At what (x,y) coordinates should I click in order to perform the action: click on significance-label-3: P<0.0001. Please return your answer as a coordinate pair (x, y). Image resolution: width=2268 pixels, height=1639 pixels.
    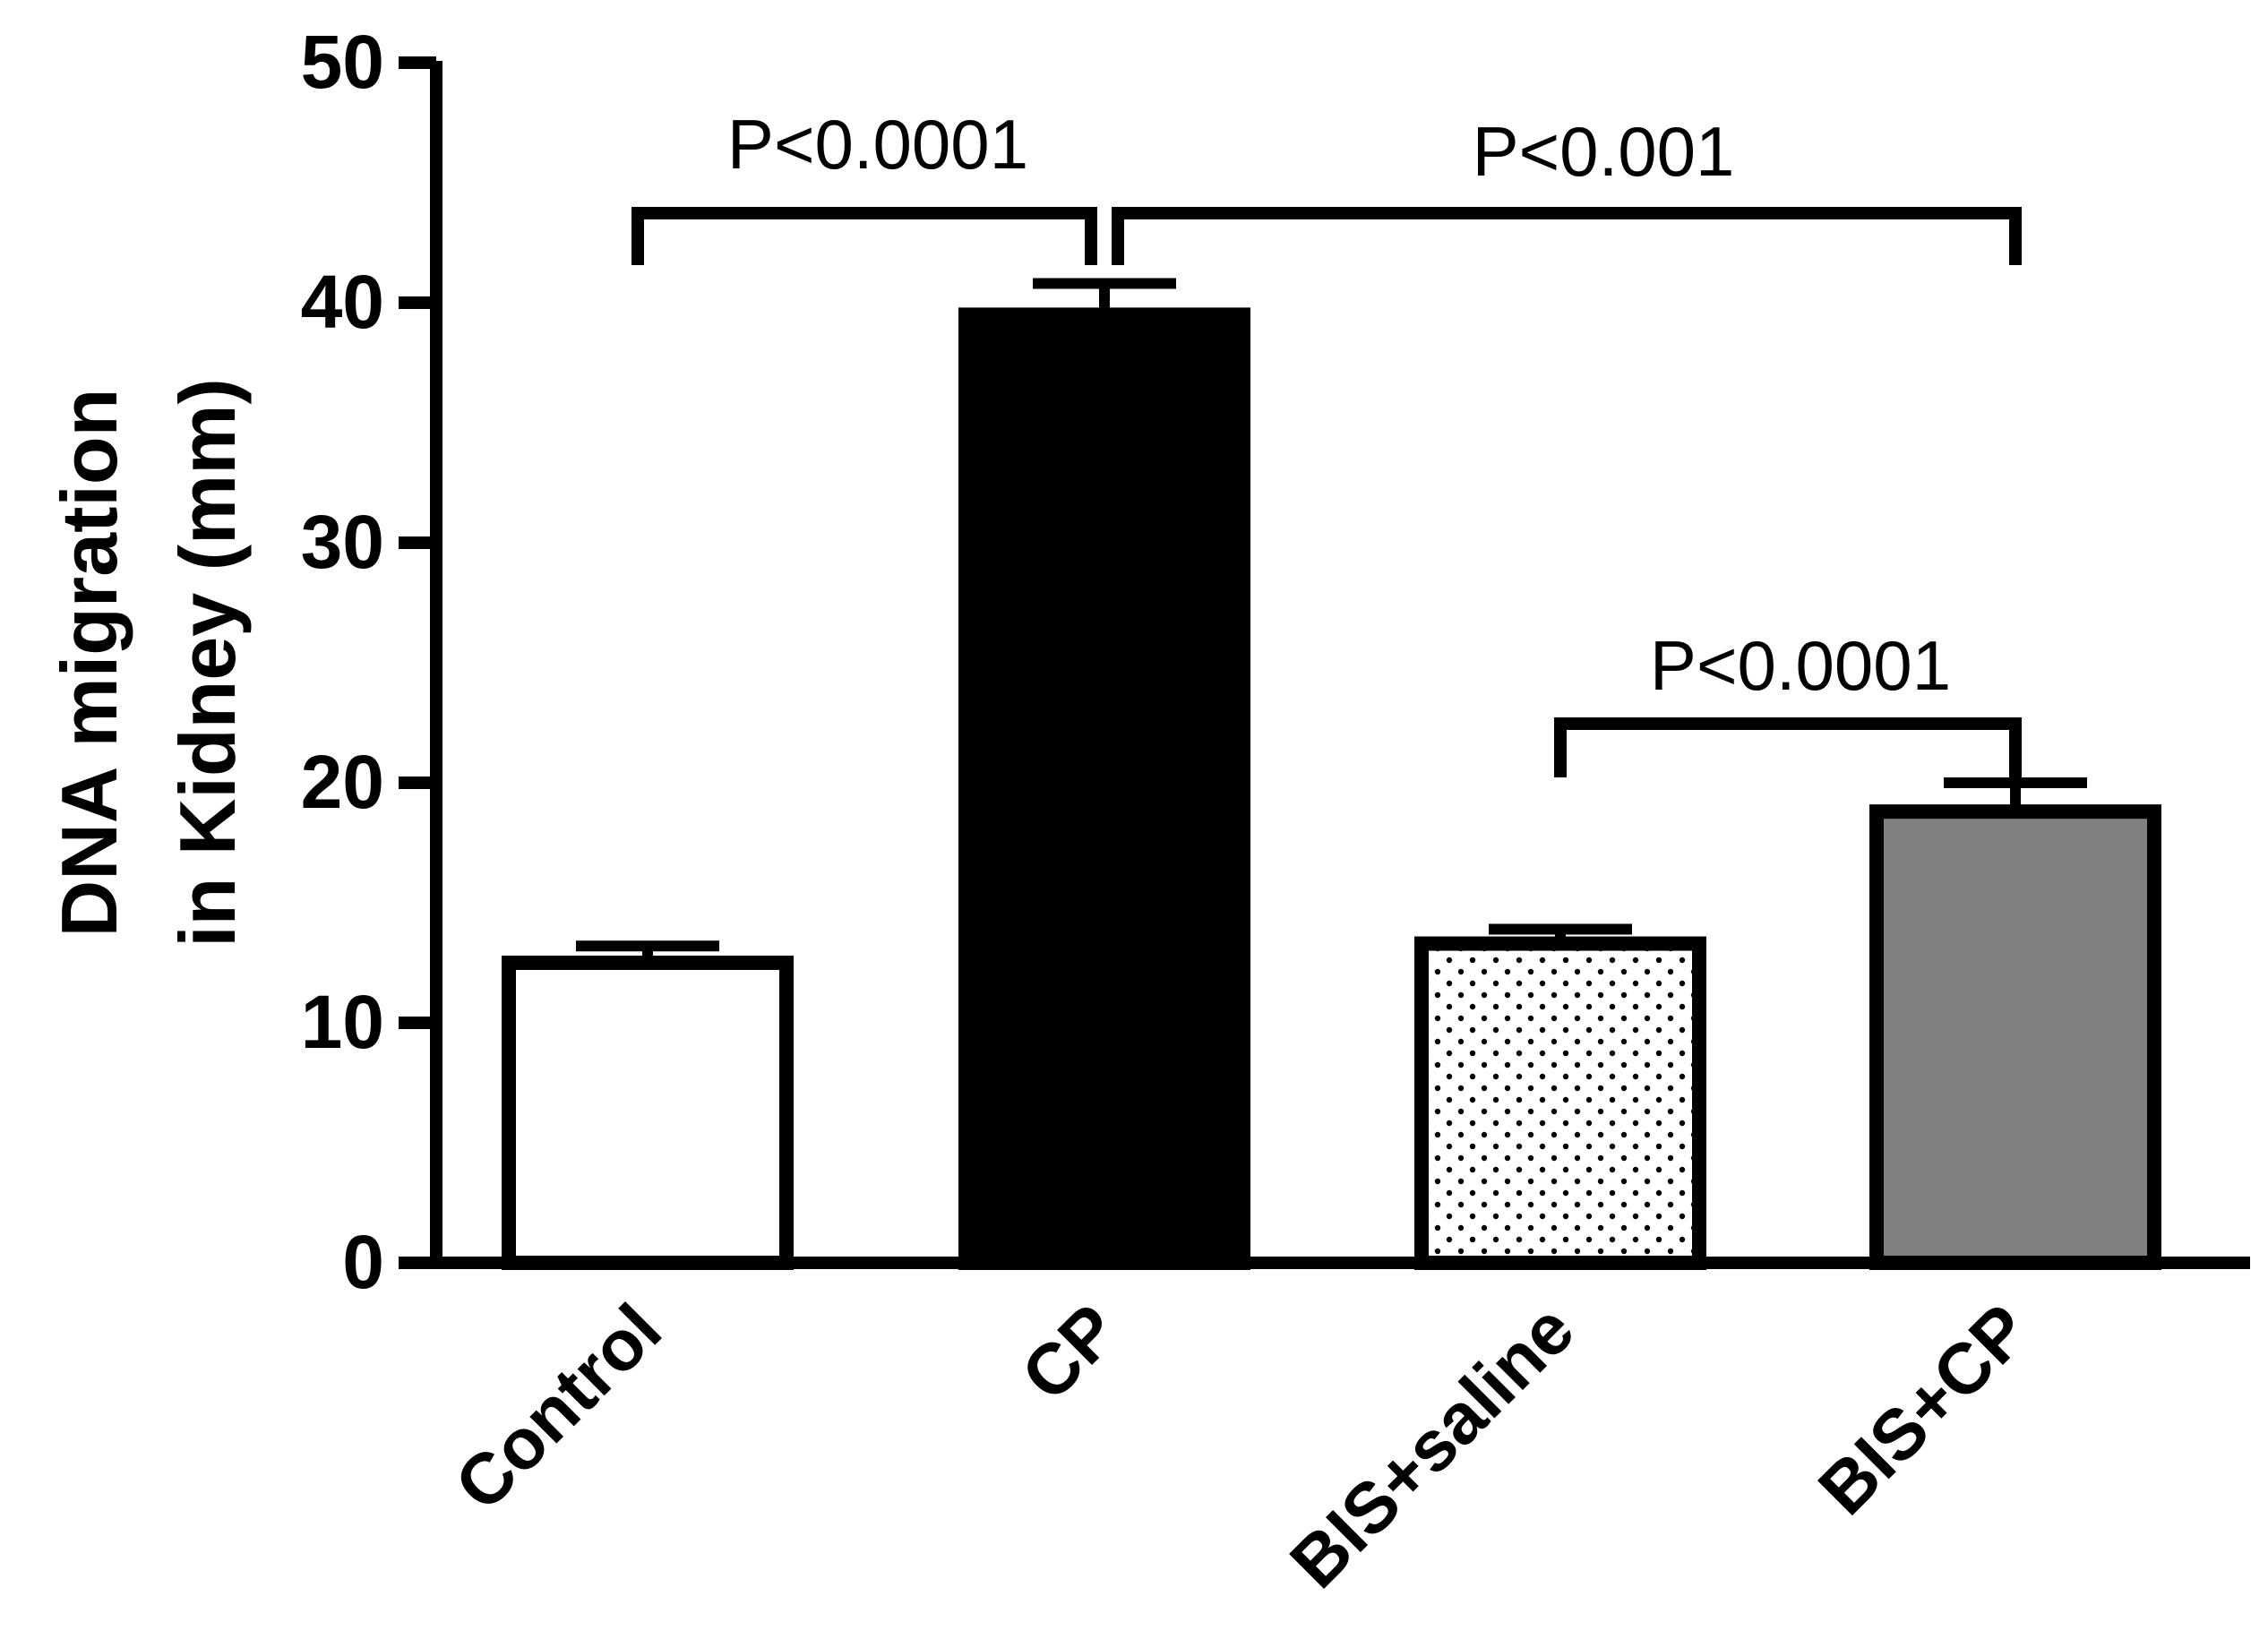
    Looking at the image, I should click on (1801, 665).